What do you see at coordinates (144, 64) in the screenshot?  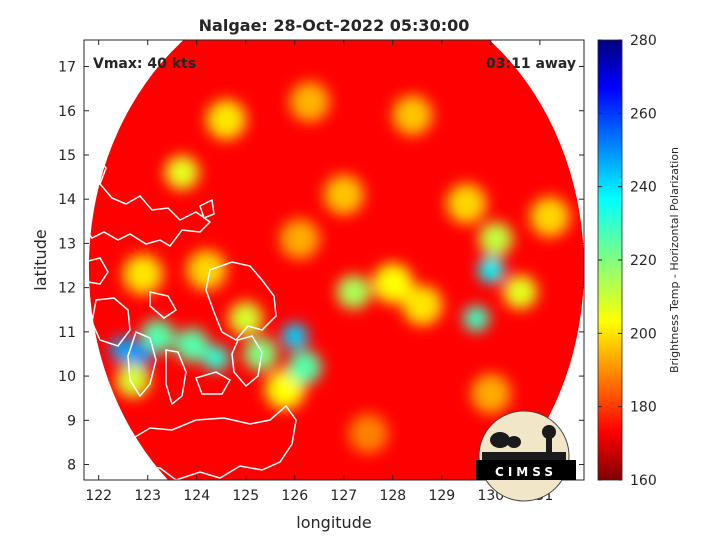 I see `vmax-annotation: Vmax: 40 kts` at bounding box center [144, 64].